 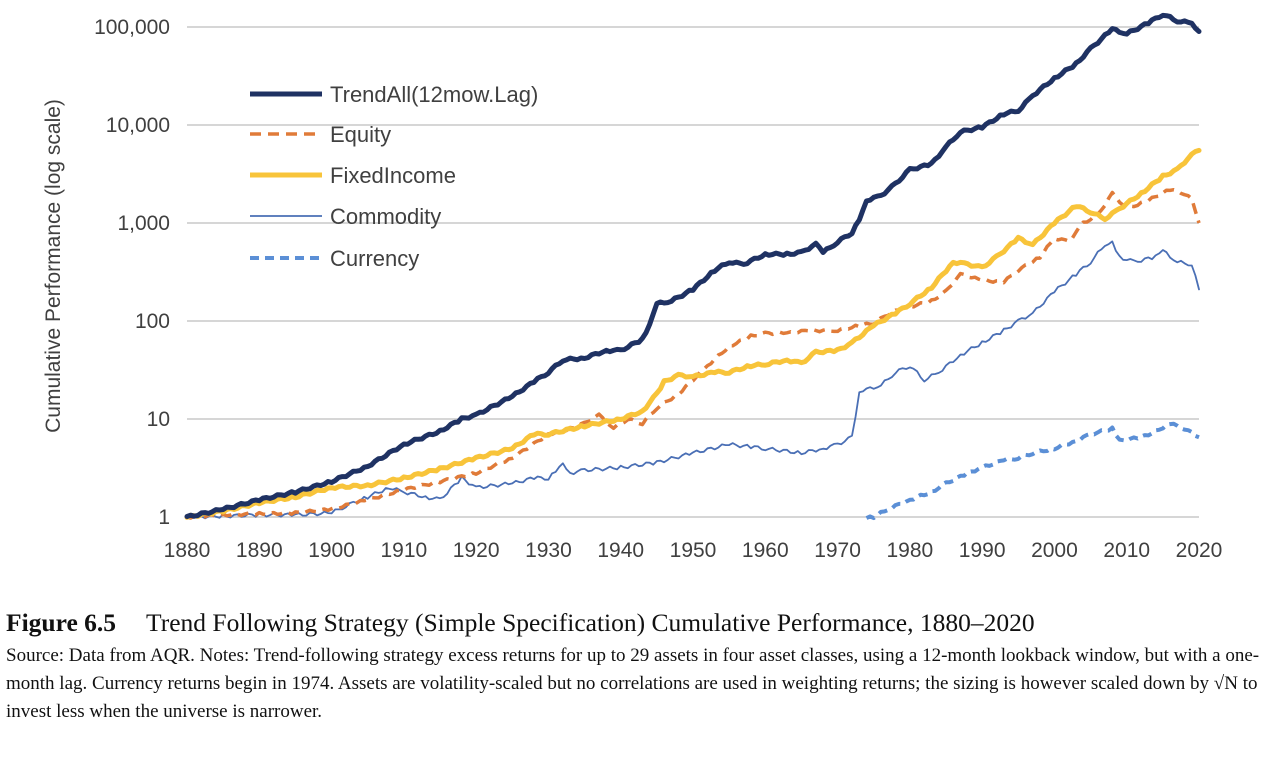 What do you see at coordinates (132, 27) in the screenshot?
I see `y-tick-label: 100,000` at bounding box center [132, 27].